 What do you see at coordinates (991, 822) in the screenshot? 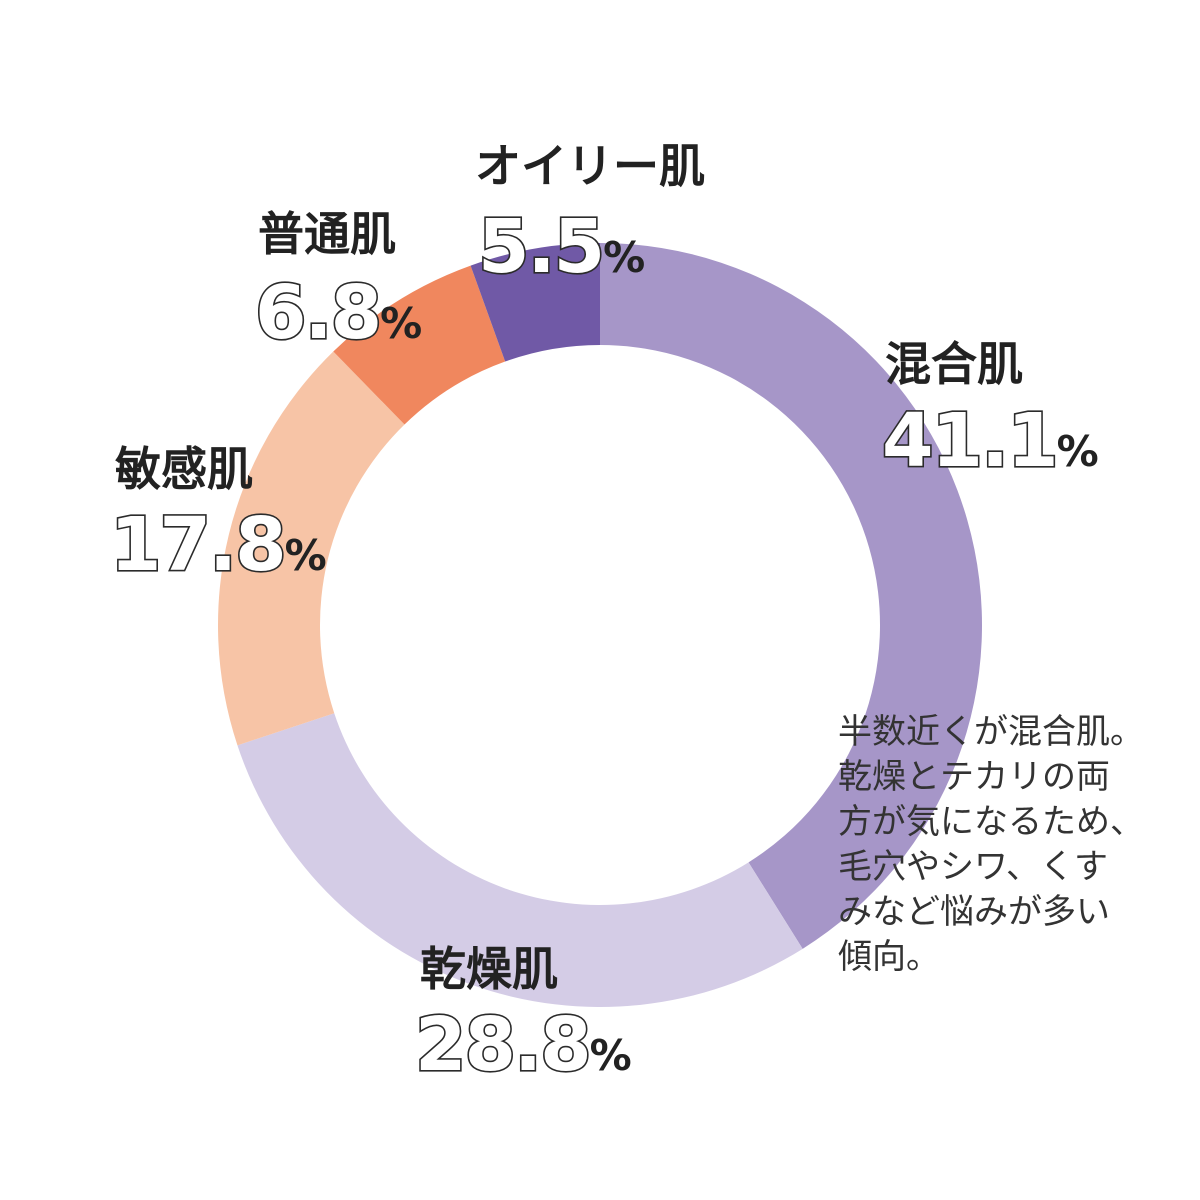
I see `note-line: 方が気になるため、` at bounding box center [991, 822].